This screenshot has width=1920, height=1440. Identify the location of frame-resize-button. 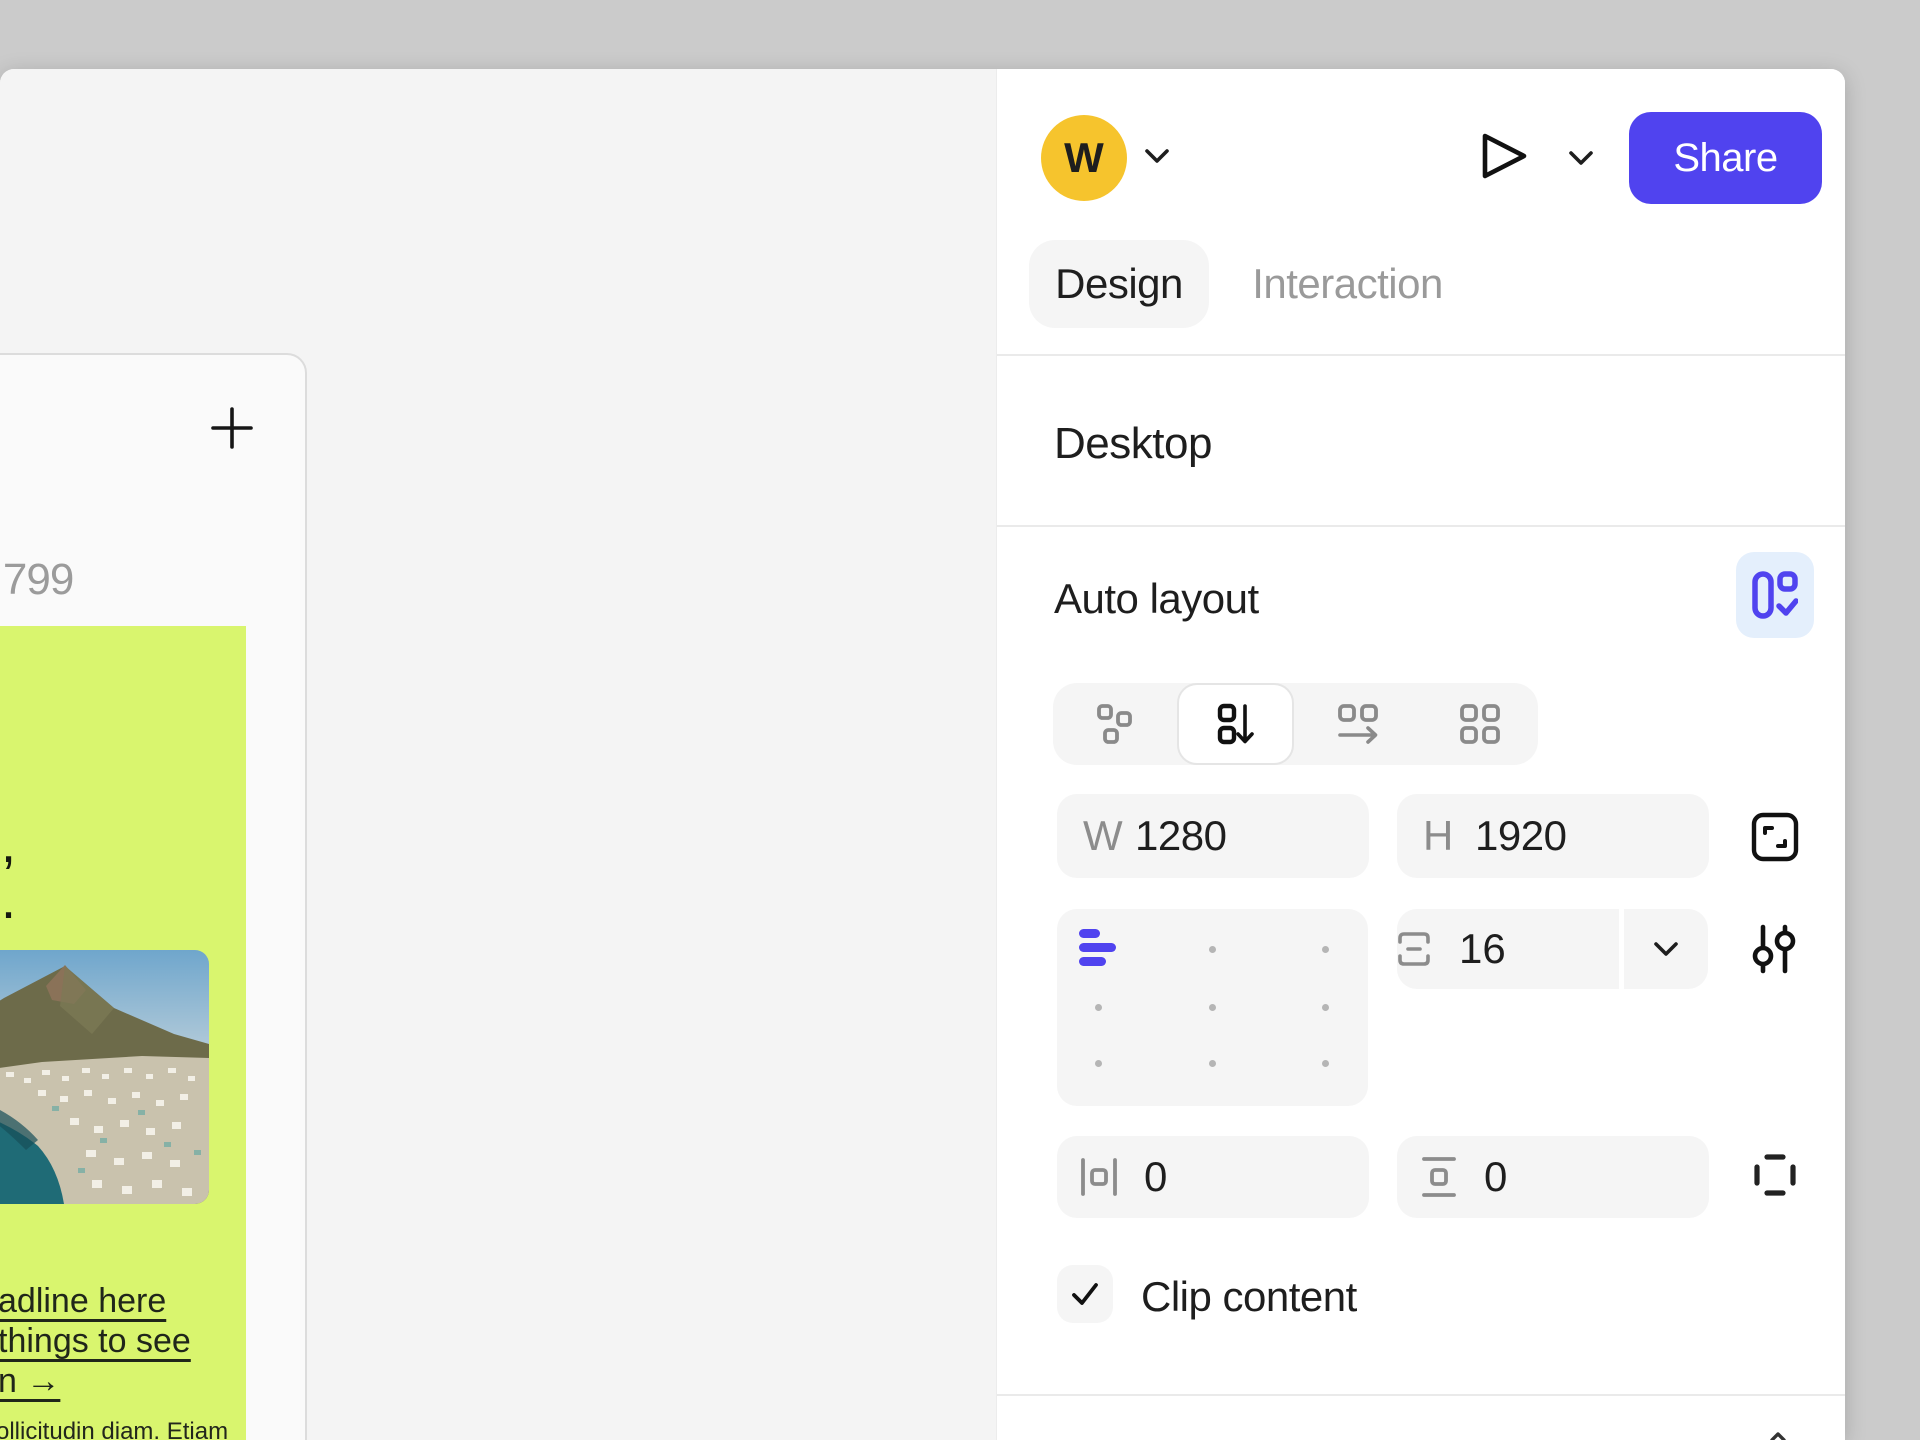
(1775, 837).